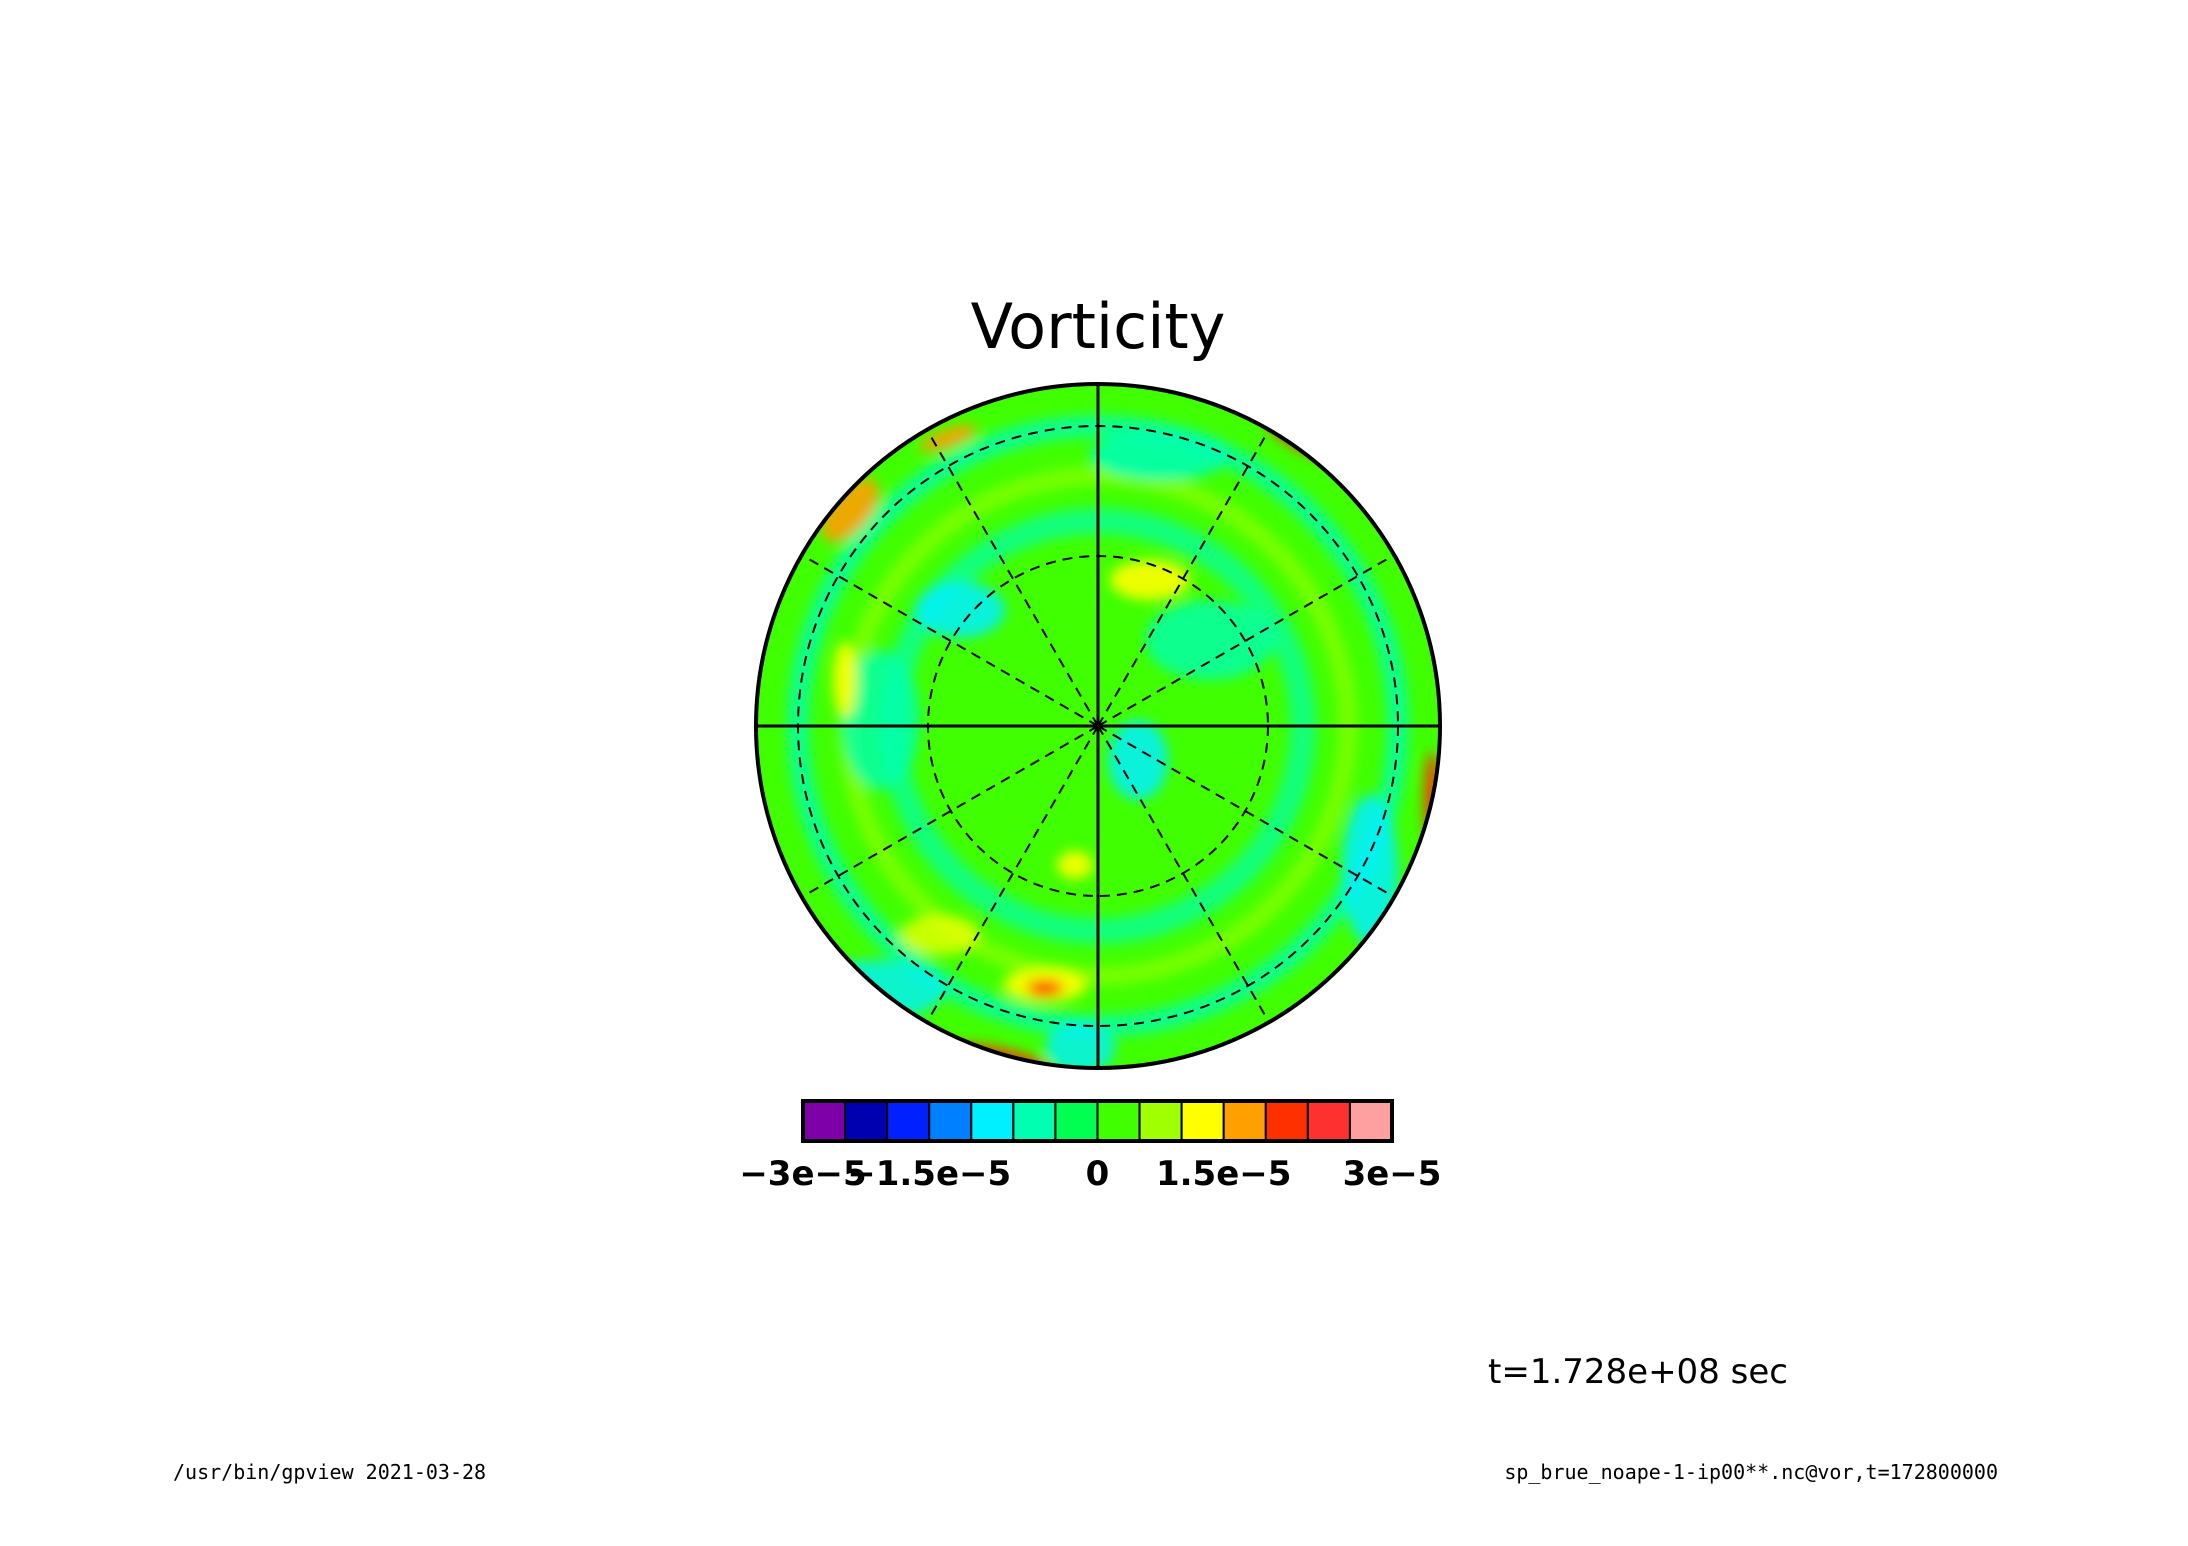  What do you see at coordinates (802, 1174) in the screenshot?
I see `colorbar-tick-label: −3e−5` at bounding box center [802, 1174].